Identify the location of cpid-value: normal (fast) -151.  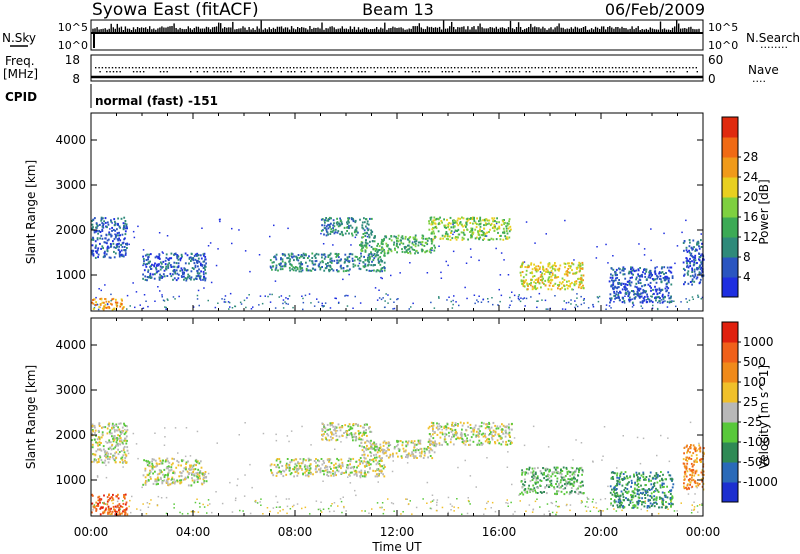
(156, 101).